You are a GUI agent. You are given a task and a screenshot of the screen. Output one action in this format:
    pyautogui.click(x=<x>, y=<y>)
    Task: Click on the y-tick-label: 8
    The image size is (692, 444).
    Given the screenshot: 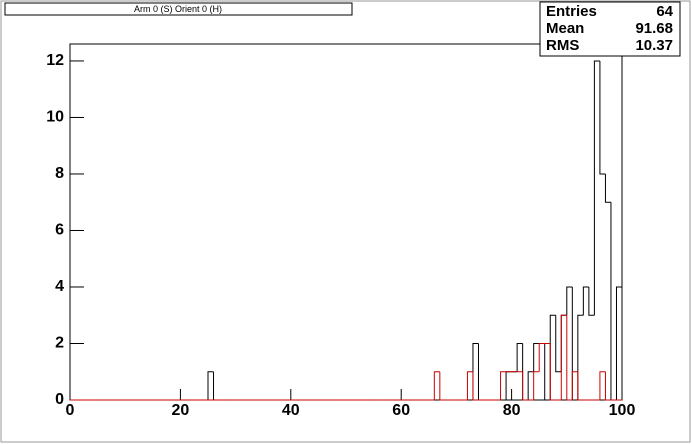 What is the action you would take?
    pyautogui.click(x=59, y=173)
    